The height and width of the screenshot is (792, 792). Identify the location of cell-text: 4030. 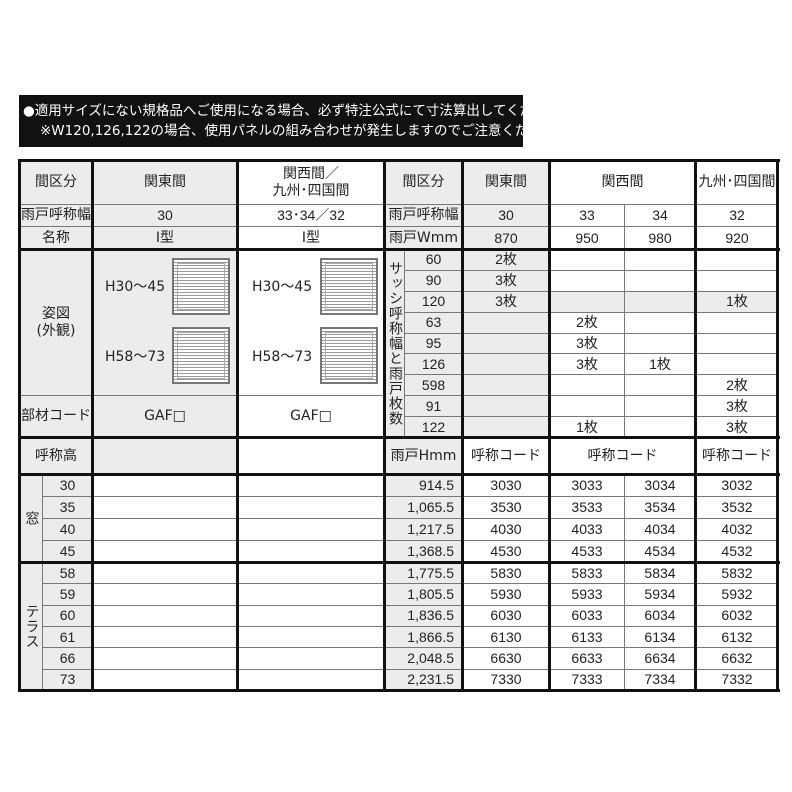
(506, 529).